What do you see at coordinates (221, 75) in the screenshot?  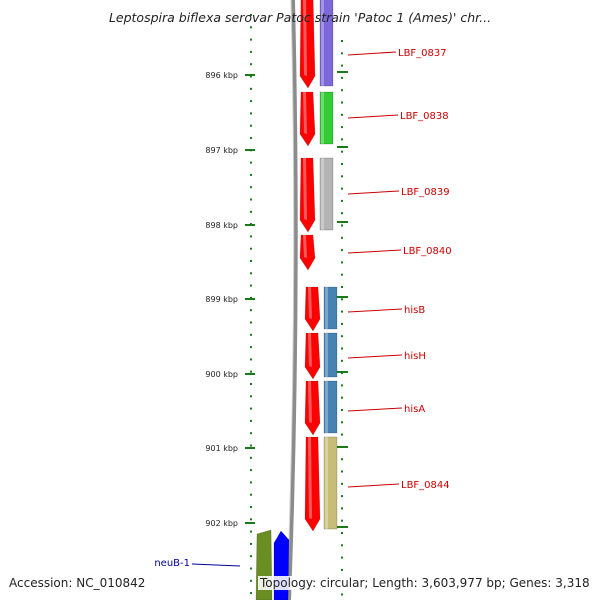 I see `ruler-label: 896 kbp` at bounding box center [221, 75].